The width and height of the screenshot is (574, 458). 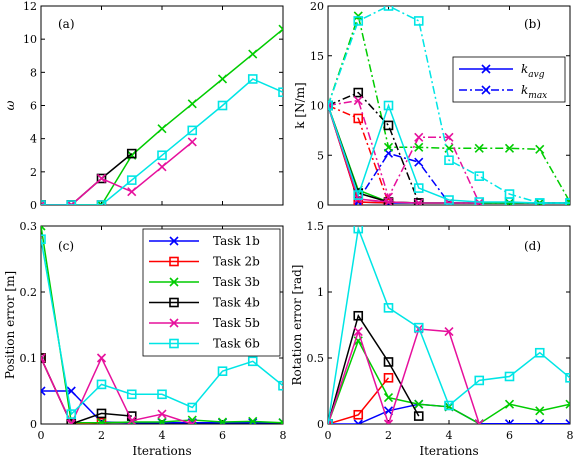 What do you see at coordinates (29, 292) in the screenshot?
I see `y-tick-label: 0.2` at bounding box center [29, 292].